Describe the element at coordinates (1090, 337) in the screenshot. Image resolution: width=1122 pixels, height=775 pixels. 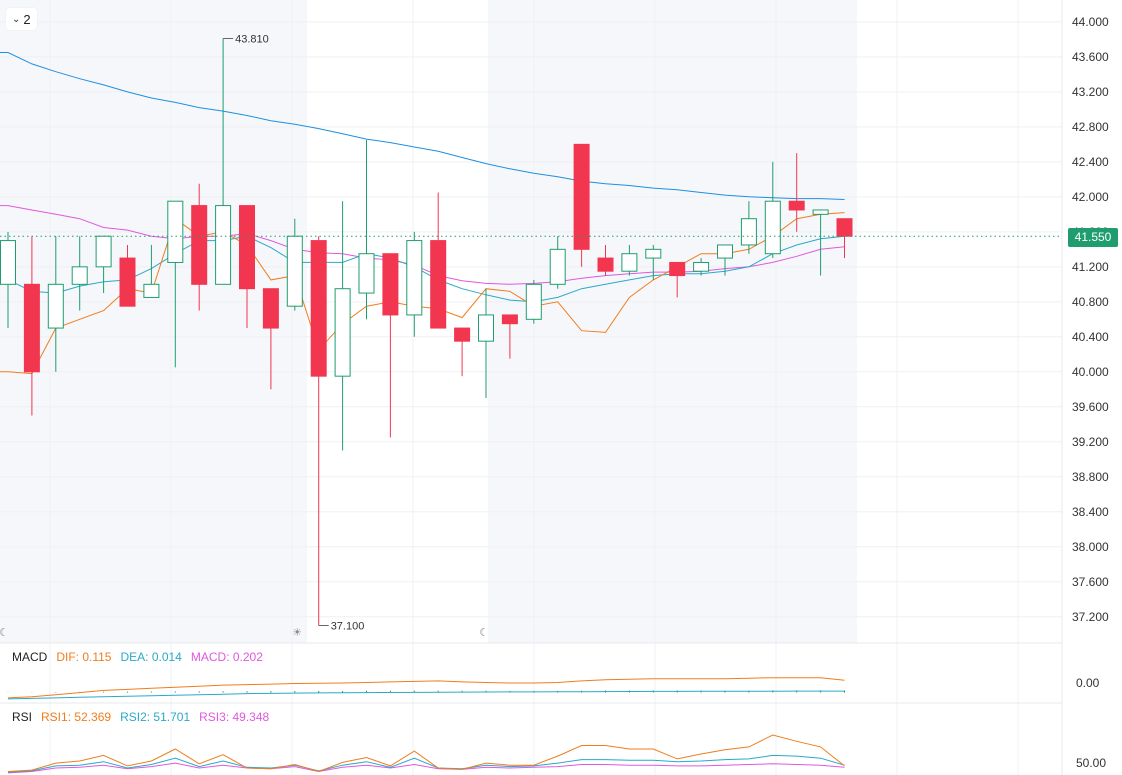
I see `price-tick-label: 40.400` at that location.